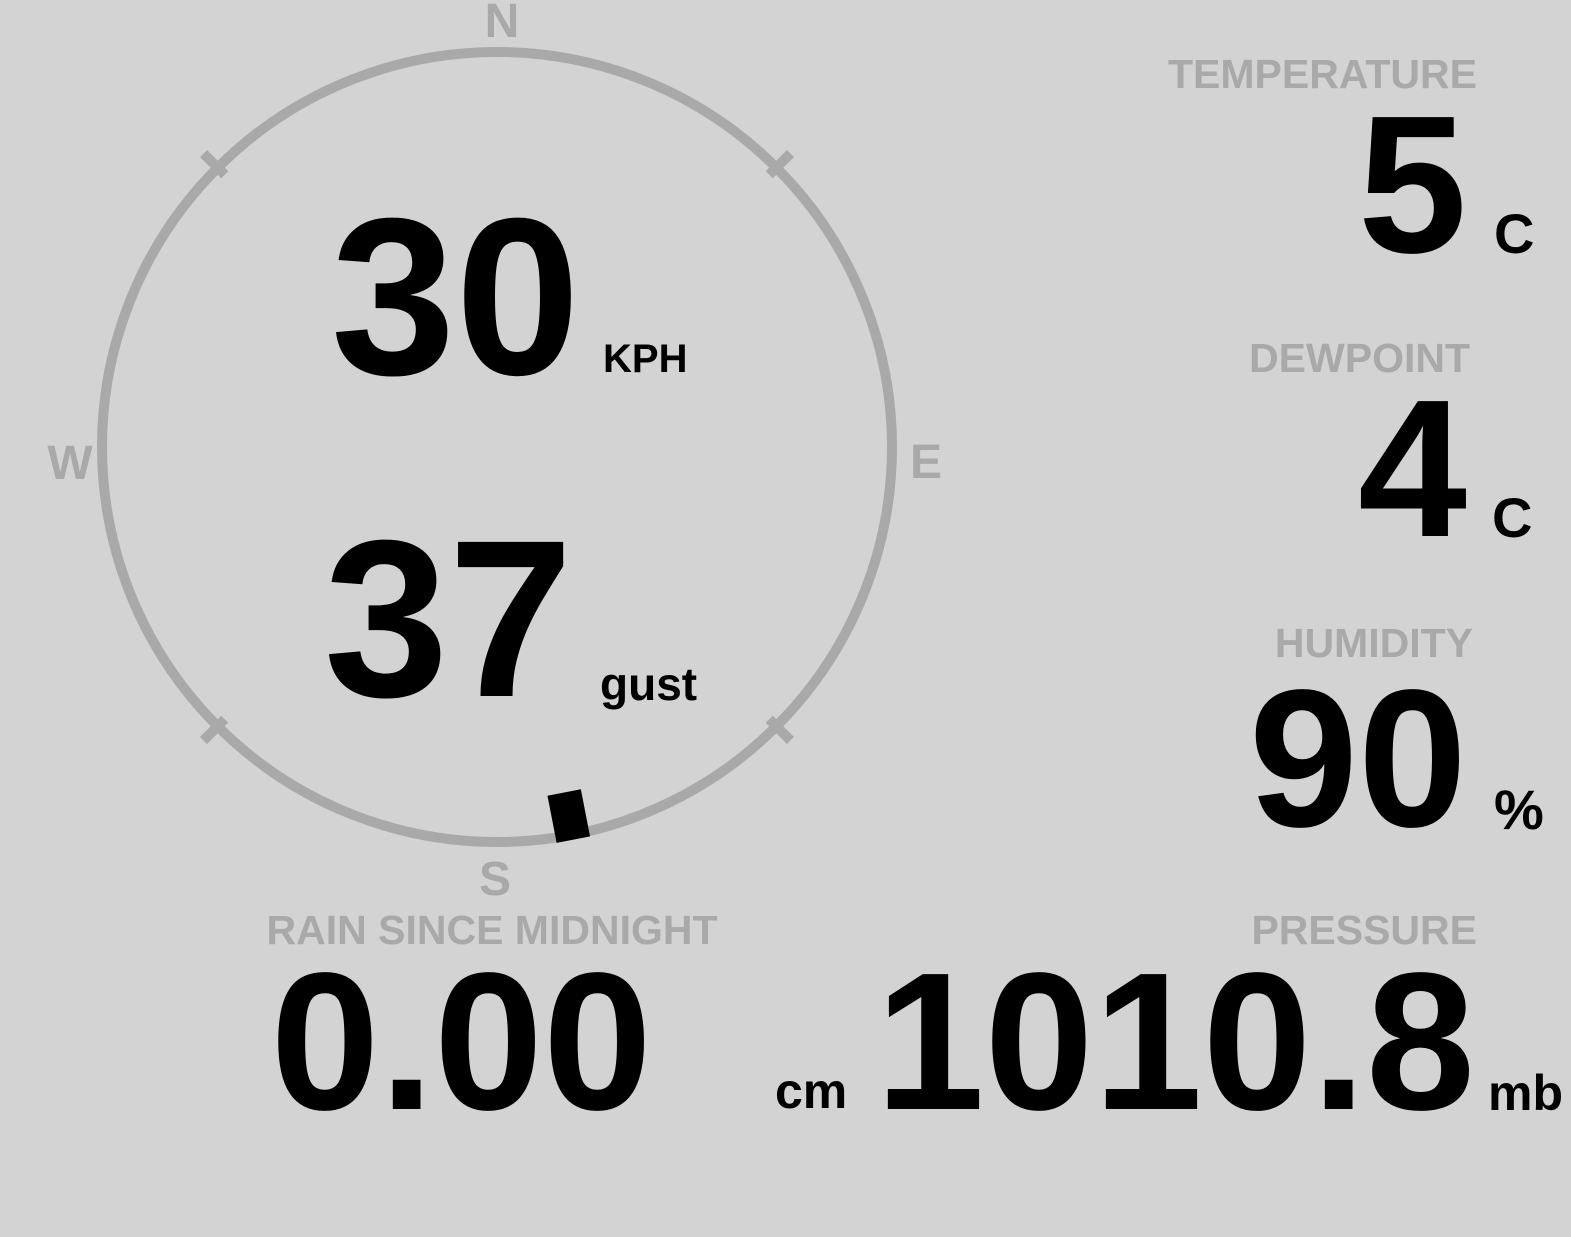 This screenshot has height=1237, width=1571. I want to click on dewpoint-label: DEWPOINT, so click(1359, 358).